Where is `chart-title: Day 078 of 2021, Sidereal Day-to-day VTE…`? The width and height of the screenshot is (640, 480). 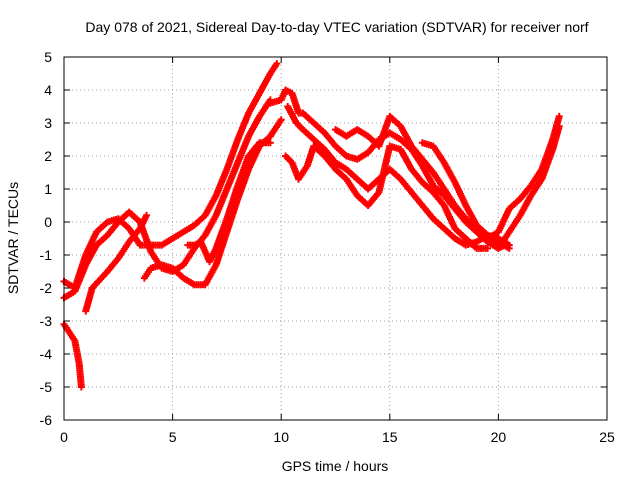
chart-title: Day 078 of 2021, Sidereal Day-to-day VTE… is located at coordinates (336, 27).